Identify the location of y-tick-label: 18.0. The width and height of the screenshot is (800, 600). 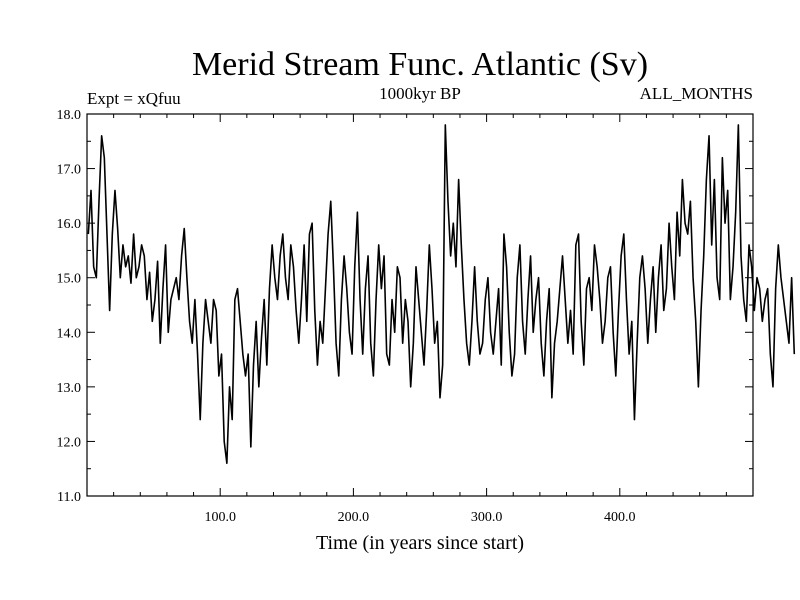
(69, 115).